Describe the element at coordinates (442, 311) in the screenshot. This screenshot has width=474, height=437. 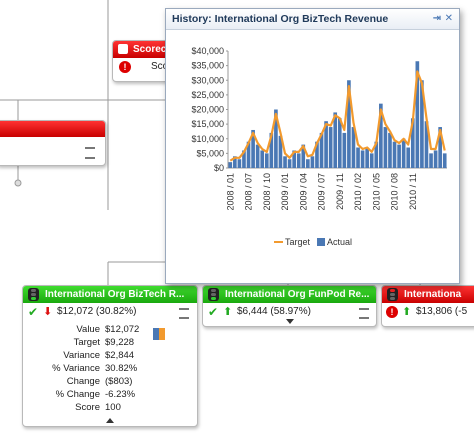
I see `summary-text: $13,806 (-5` at that location.